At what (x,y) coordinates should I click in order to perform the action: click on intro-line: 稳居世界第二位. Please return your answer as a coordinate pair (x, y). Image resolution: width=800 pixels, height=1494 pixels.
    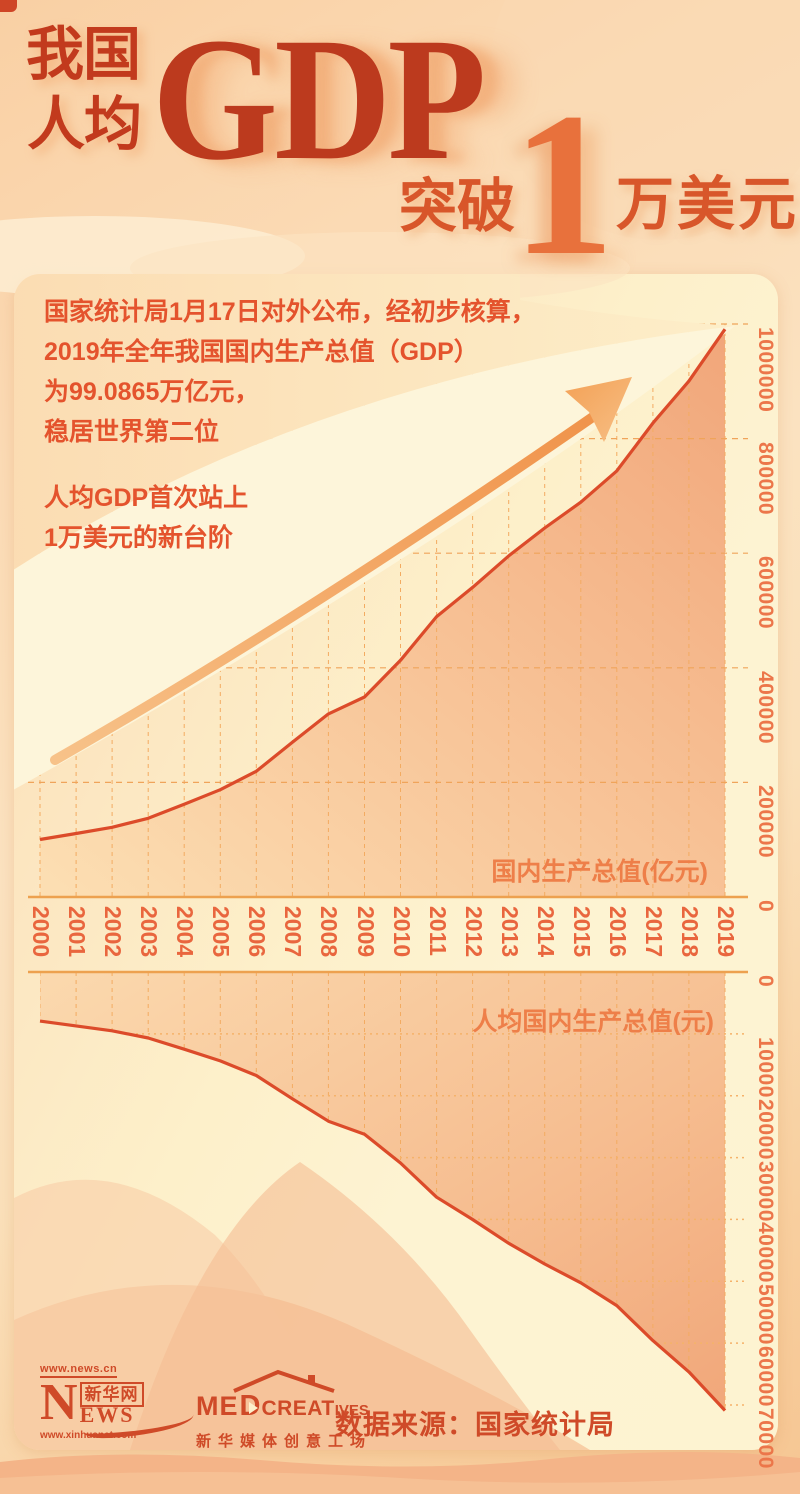
    Looking at the image, I should click on (132, 432).